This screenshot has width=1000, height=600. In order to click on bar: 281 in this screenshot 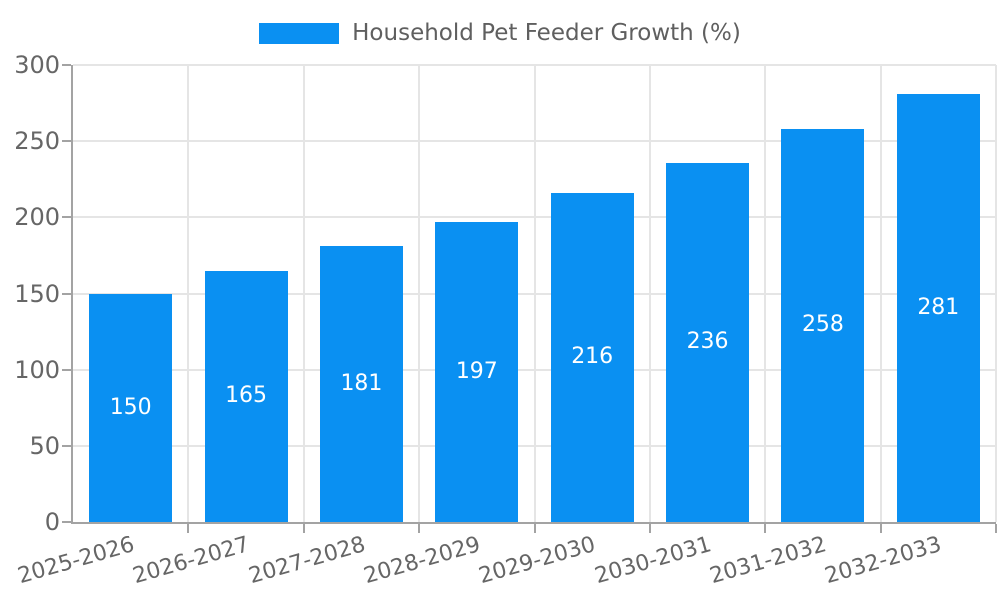, I will do `click(938, 307)`.